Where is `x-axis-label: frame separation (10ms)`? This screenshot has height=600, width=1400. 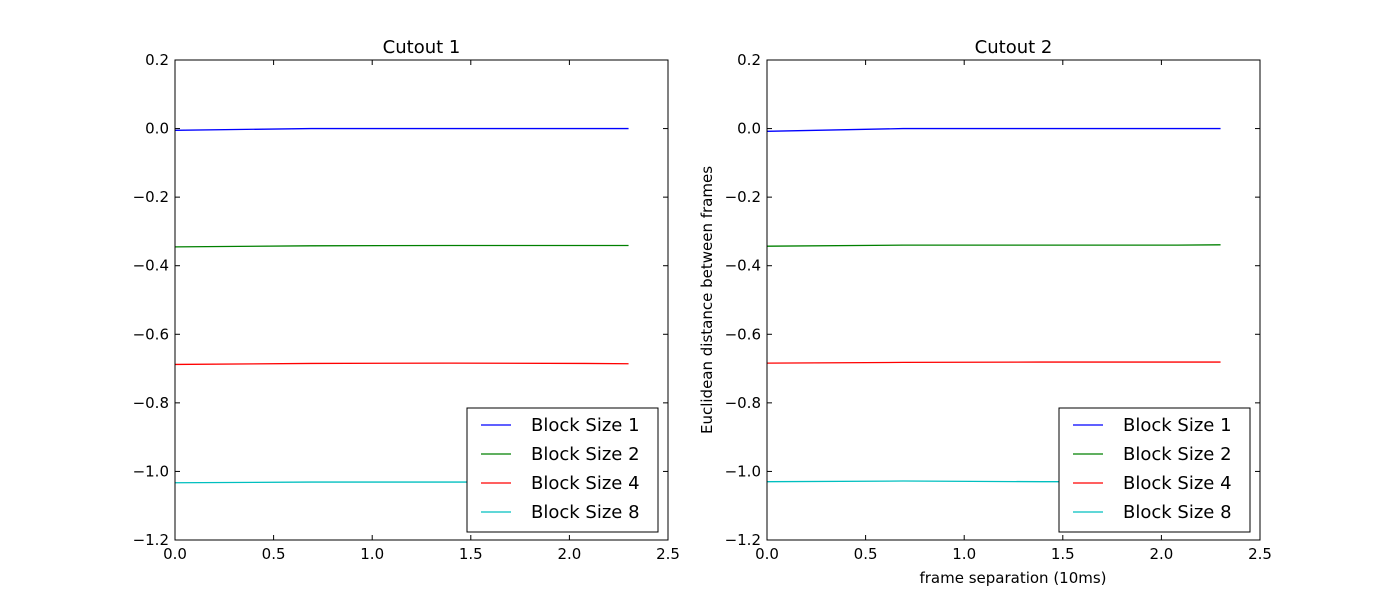
x-axis-label: frame separation (10ms) is located at coordinates (1012, 578).